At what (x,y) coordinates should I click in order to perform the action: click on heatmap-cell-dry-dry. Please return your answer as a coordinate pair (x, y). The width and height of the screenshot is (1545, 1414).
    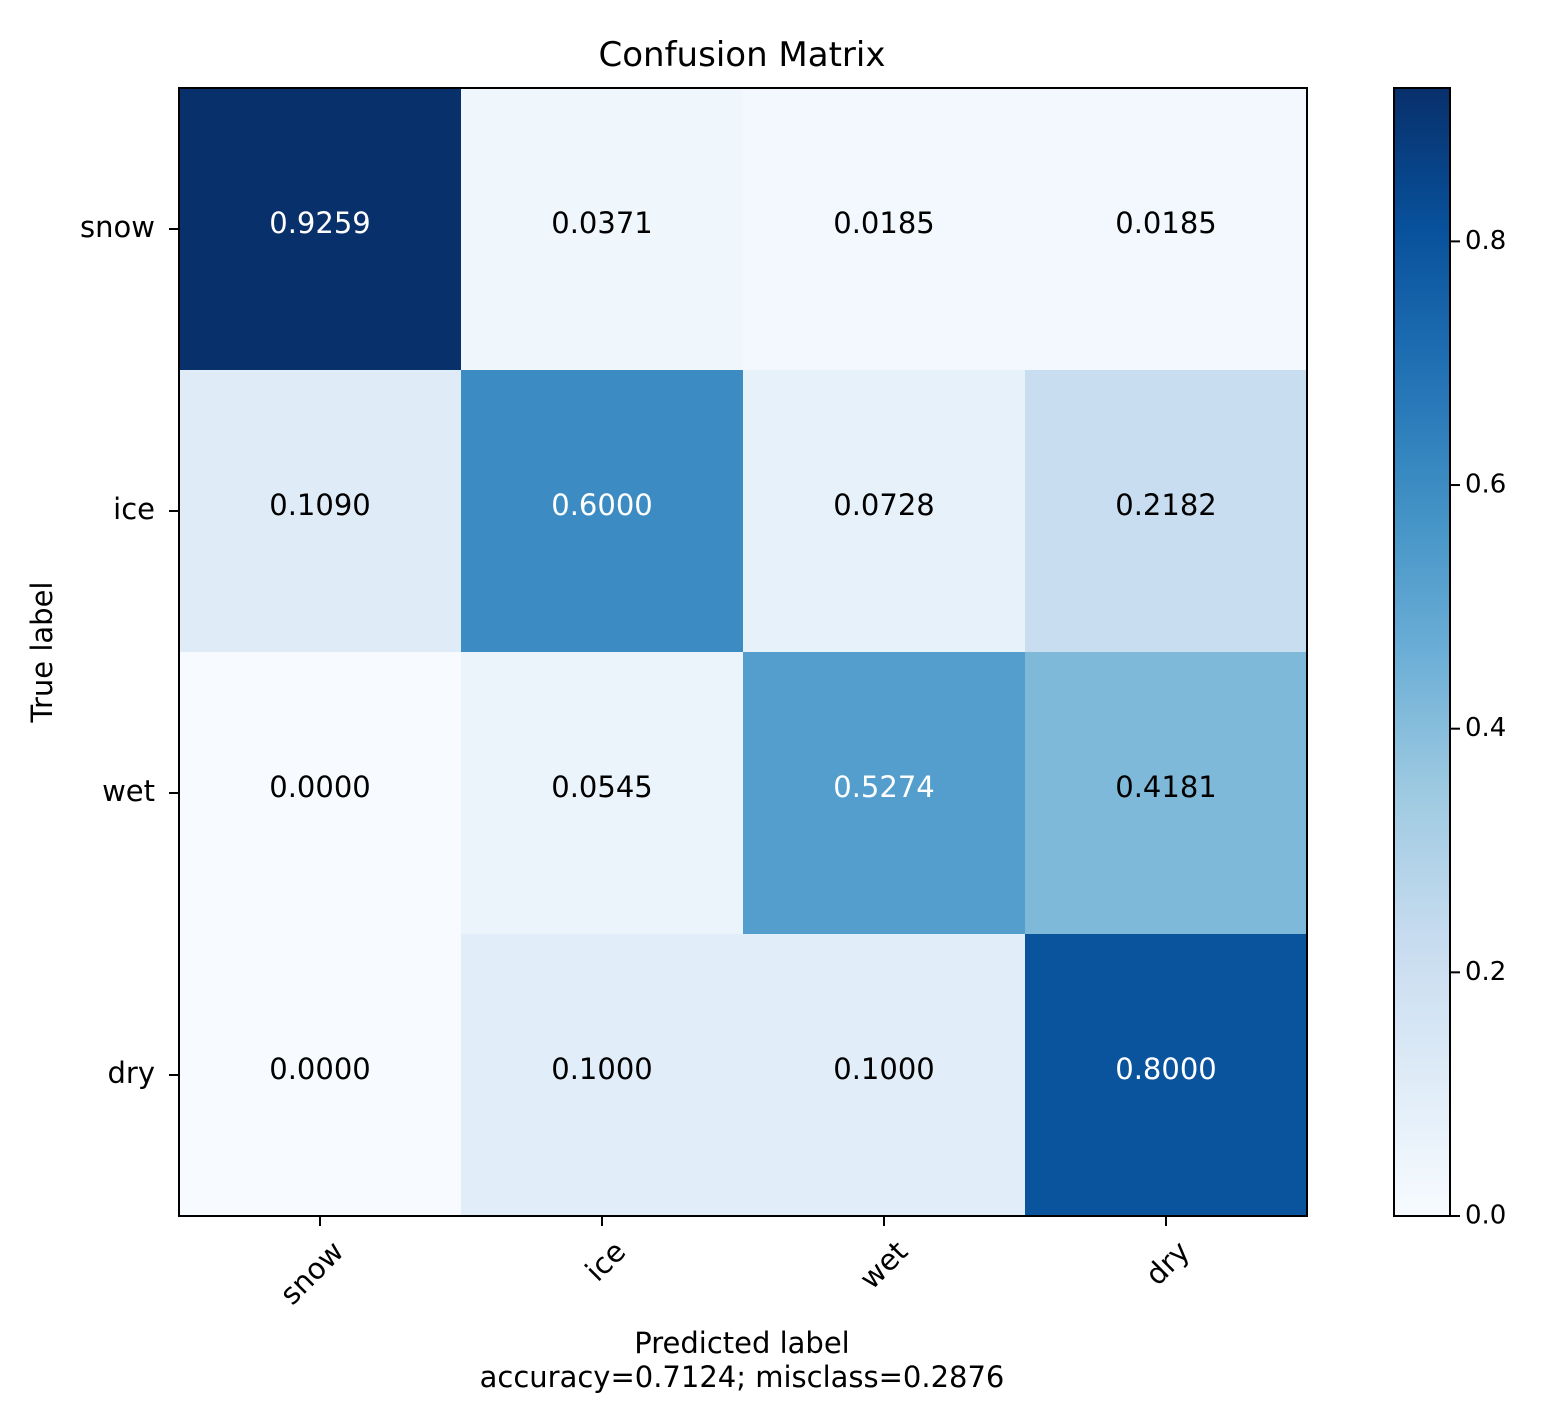
    Looking at the image, I should click on (1166, 1075).